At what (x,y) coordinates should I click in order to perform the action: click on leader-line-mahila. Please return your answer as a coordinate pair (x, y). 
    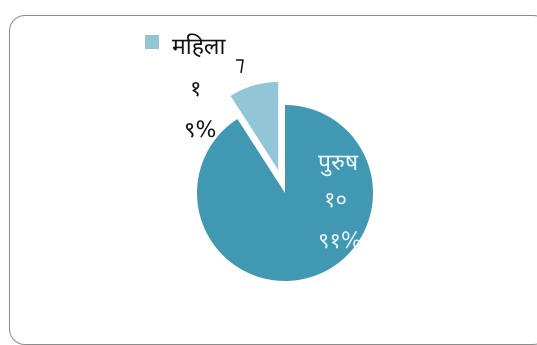
    Looking at the image, I should click on (240, 66).